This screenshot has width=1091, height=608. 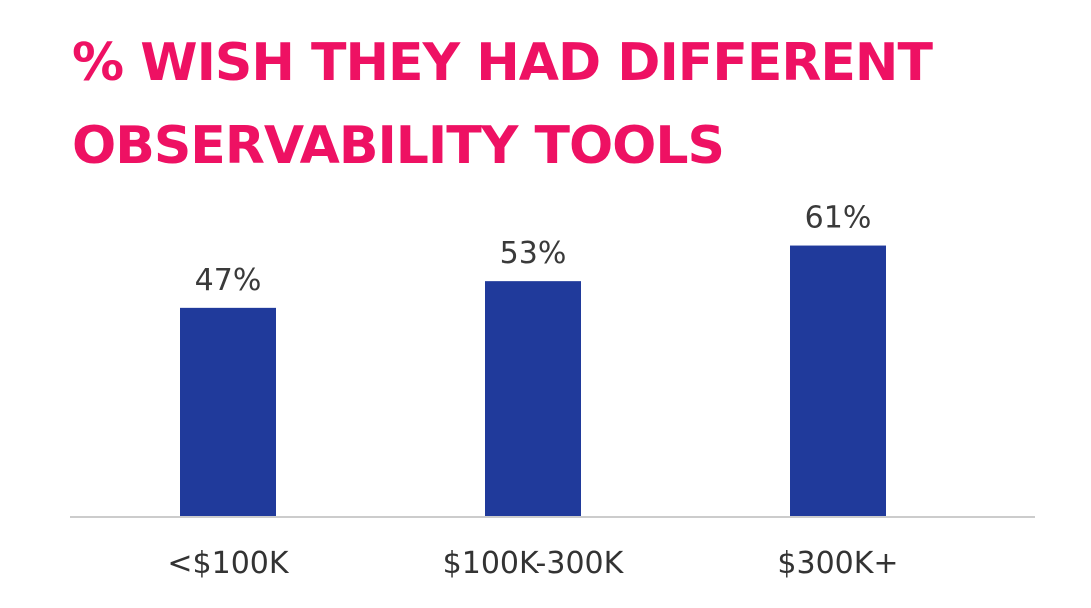 I want to click on x-tick-labels-group: <$100K $100K-300K $300K+, so click(x=532, y=563).